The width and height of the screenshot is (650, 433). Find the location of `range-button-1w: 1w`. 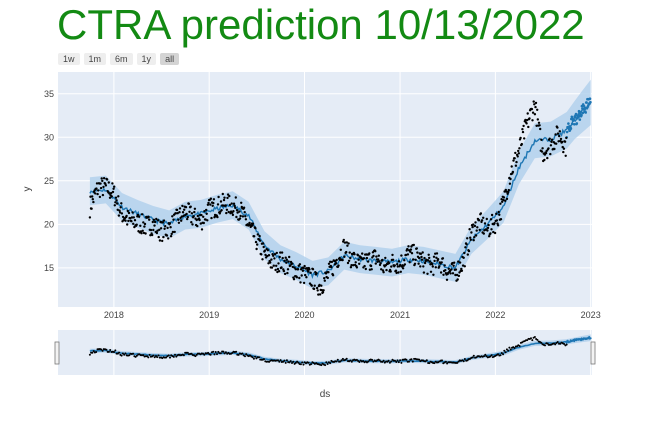

range-button-1w: 1w is located at coordinates (69, 59).